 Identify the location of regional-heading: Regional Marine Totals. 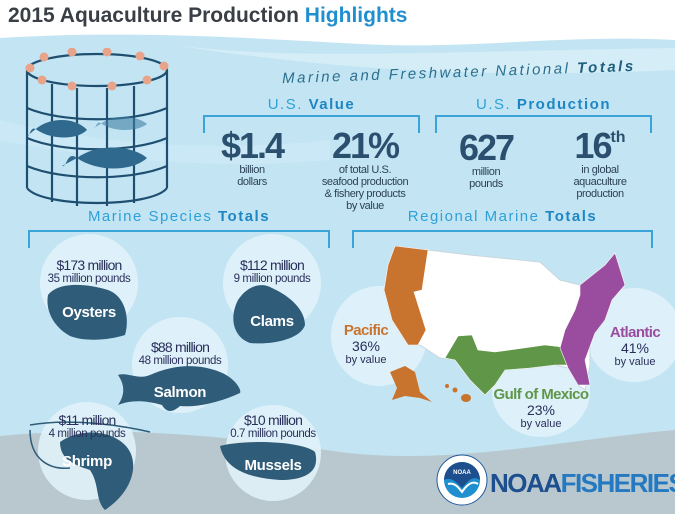
(502, 216).